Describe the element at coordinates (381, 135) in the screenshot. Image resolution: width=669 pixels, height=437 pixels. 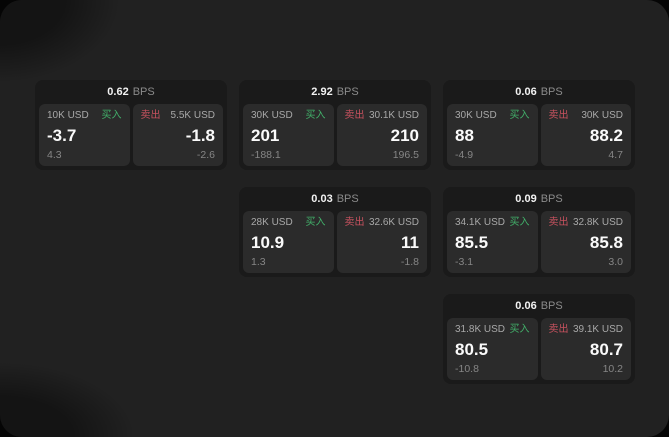
I see `sell-panel: 卖出 30.1K USD 210 196.5` at that location.